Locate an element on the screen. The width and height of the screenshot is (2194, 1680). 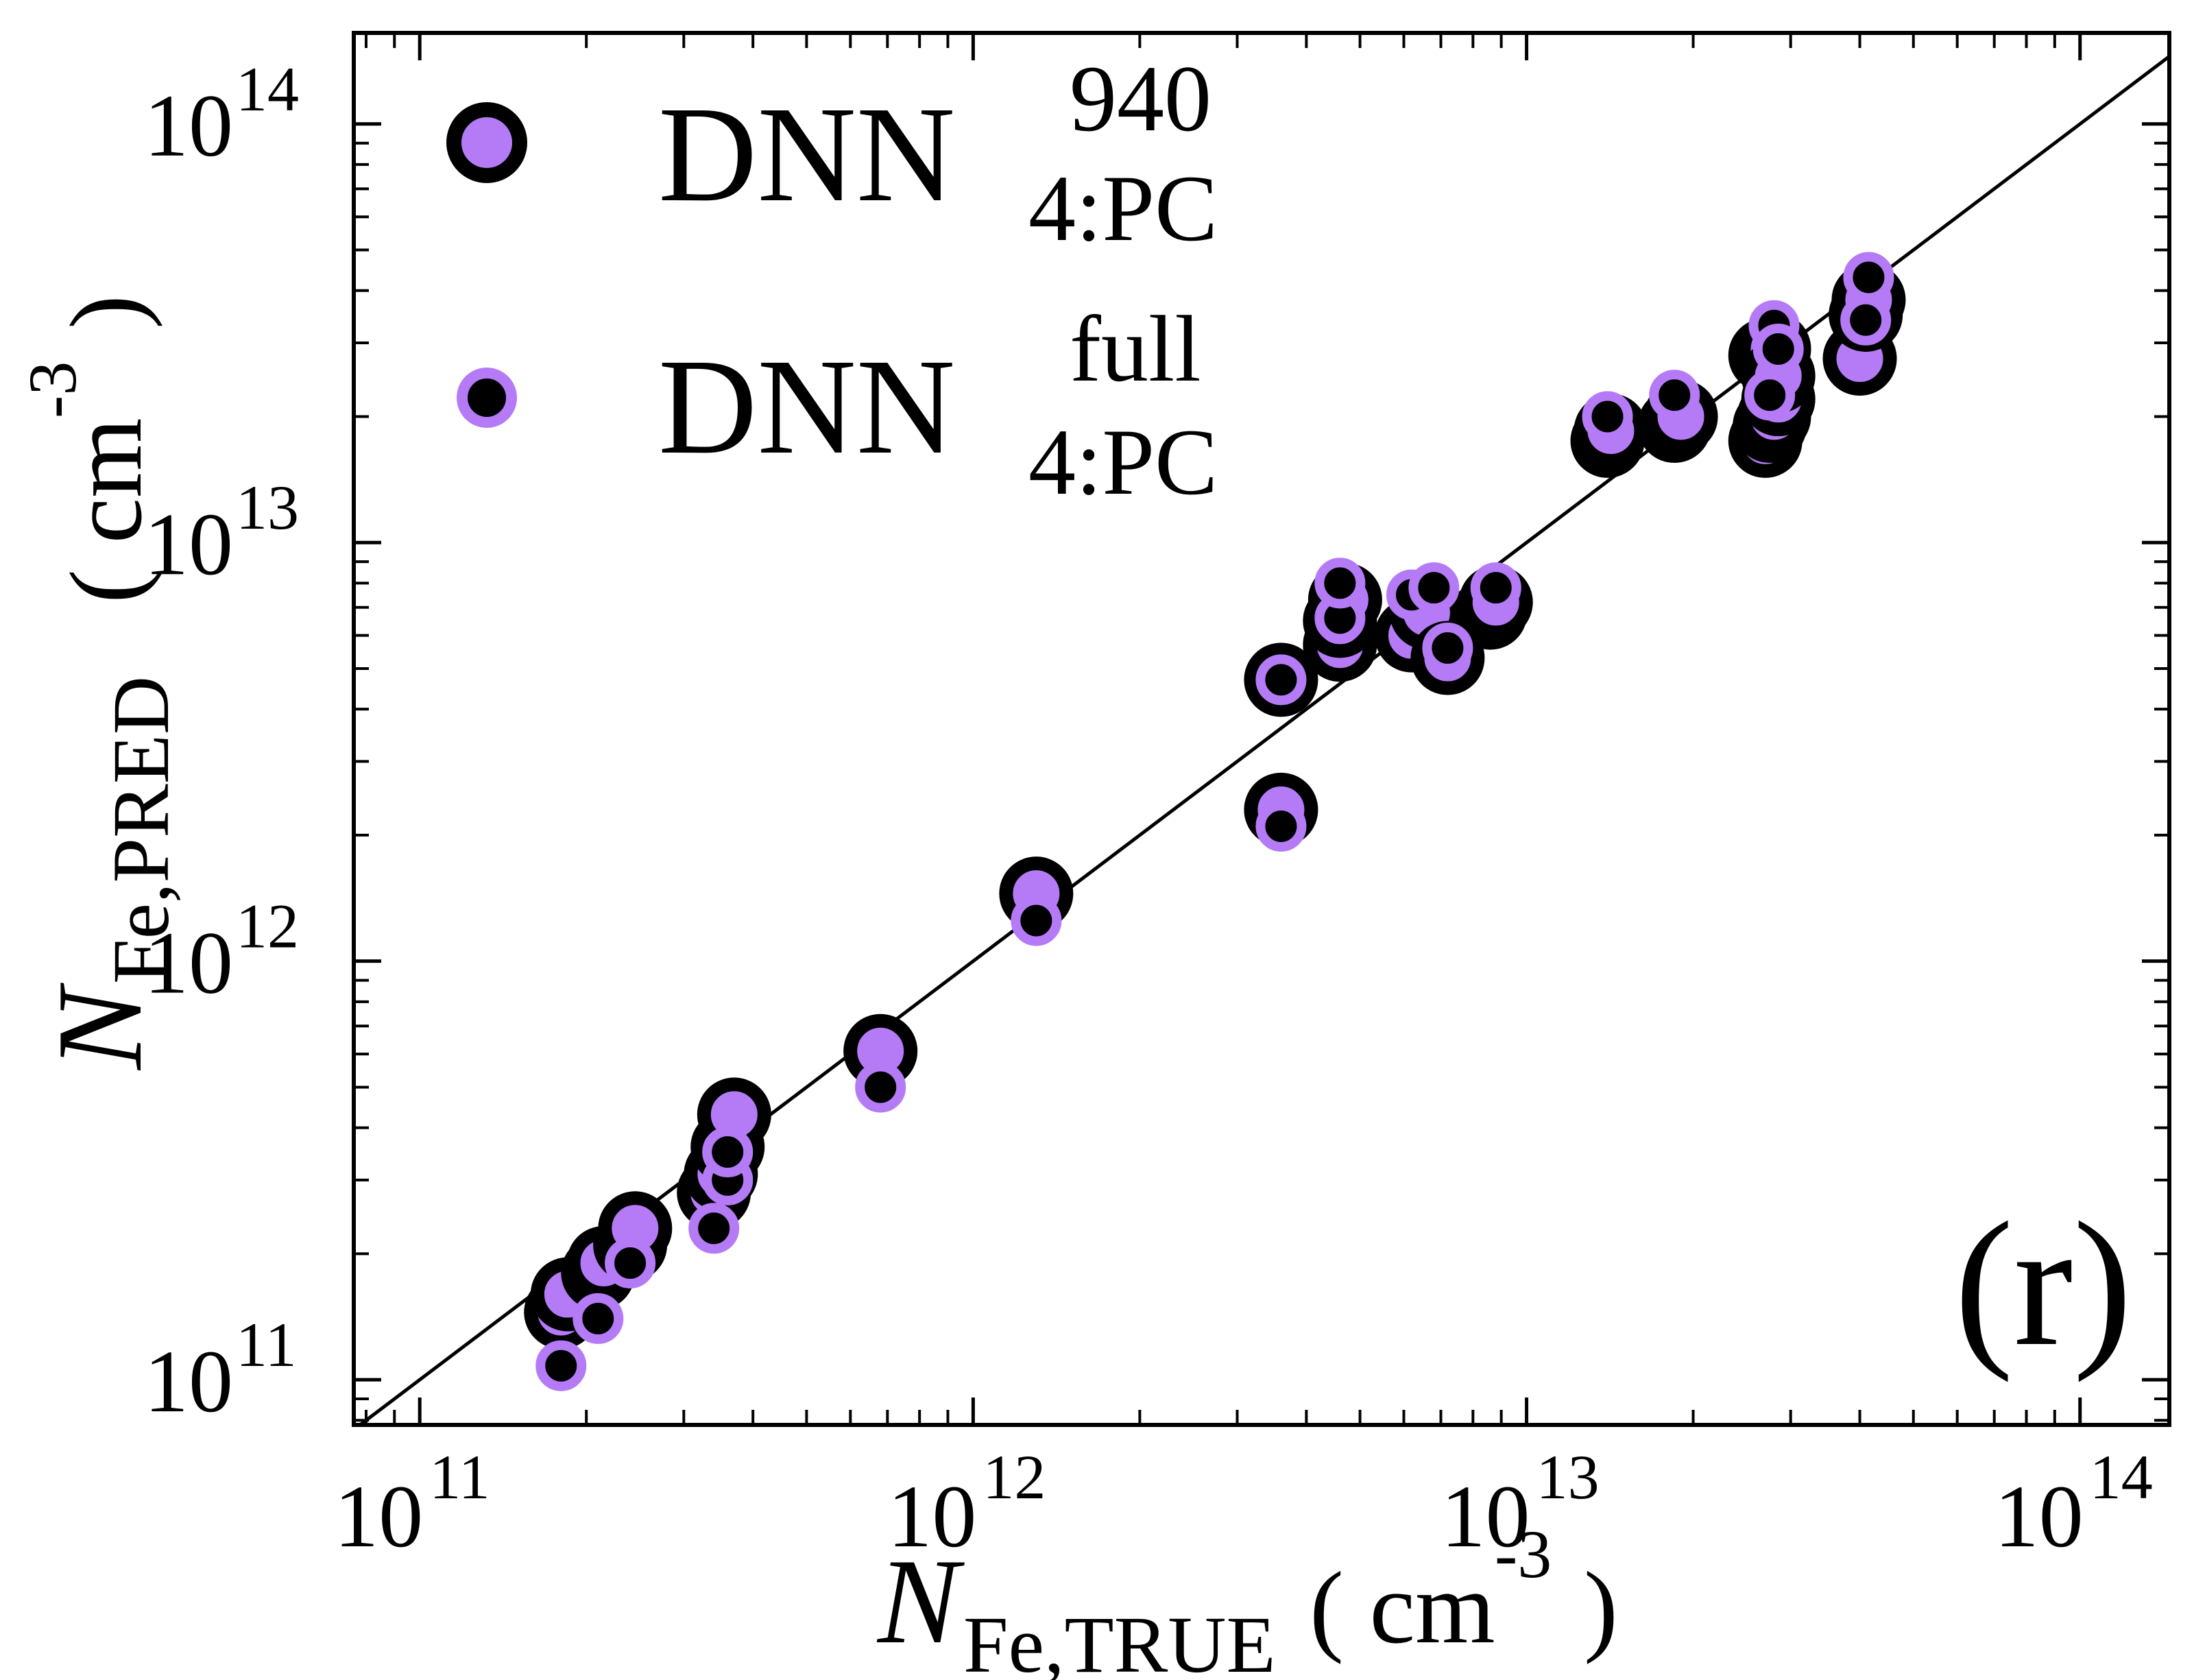
x-tick-label: 10 11 is located at coordinates (412, 1504).